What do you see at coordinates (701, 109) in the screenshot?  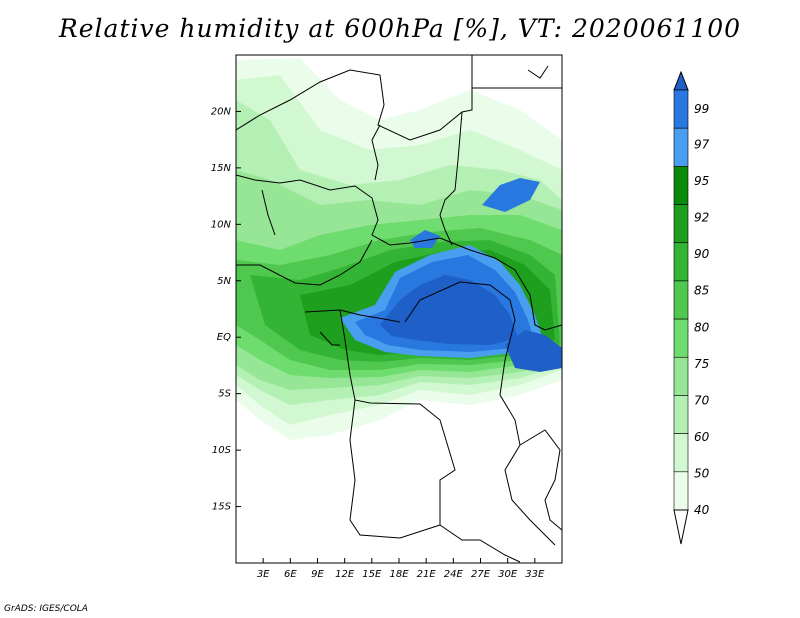 I see `colorbar-label: 99` at bounding box center [701, 109].